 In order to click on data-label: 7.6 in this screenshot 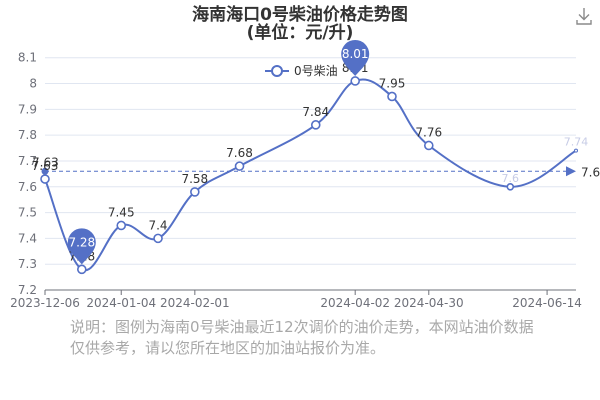, I will do `click(511, 178)`.